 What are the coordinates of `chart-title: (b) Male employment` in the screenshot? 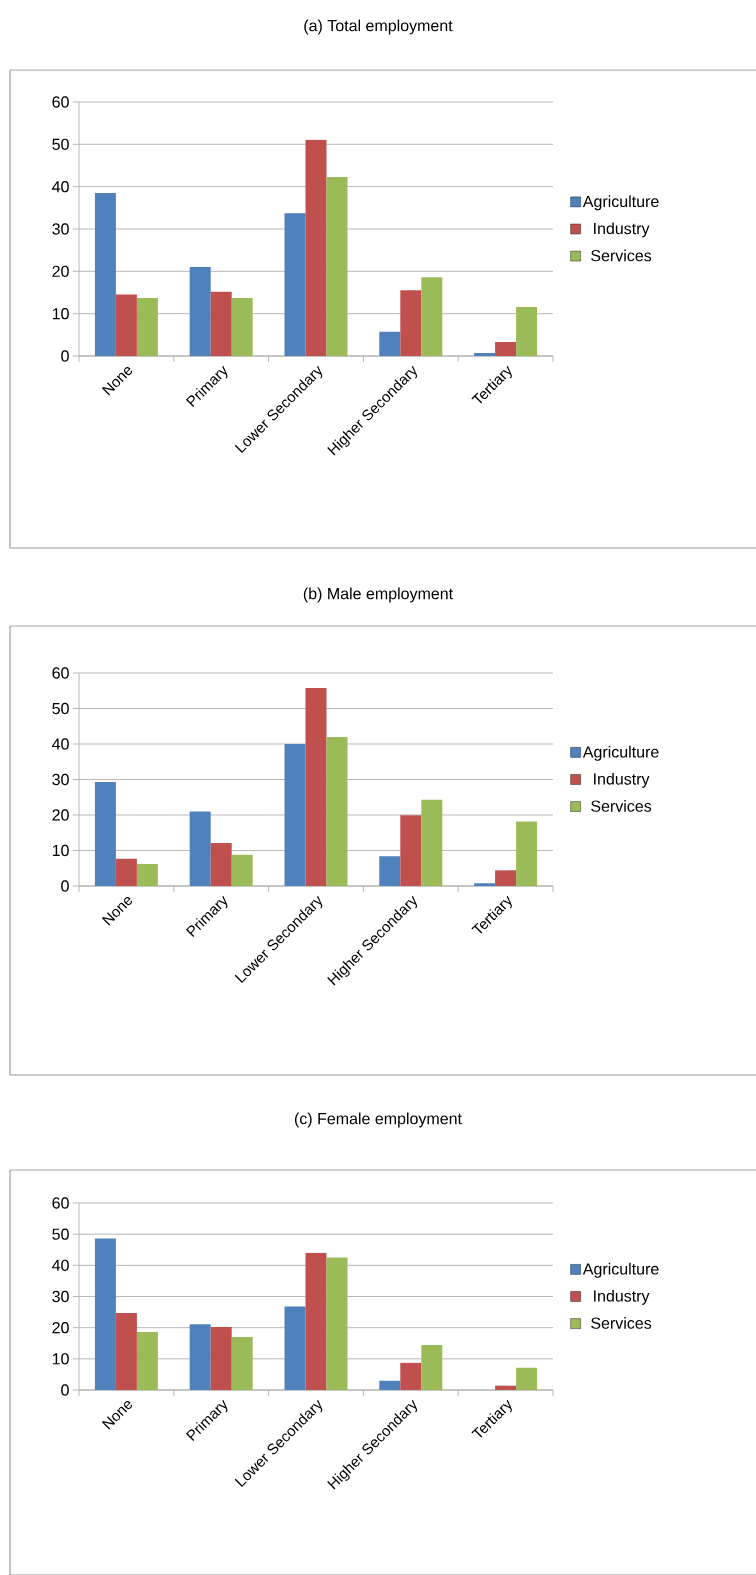 It's located at (378, 595).